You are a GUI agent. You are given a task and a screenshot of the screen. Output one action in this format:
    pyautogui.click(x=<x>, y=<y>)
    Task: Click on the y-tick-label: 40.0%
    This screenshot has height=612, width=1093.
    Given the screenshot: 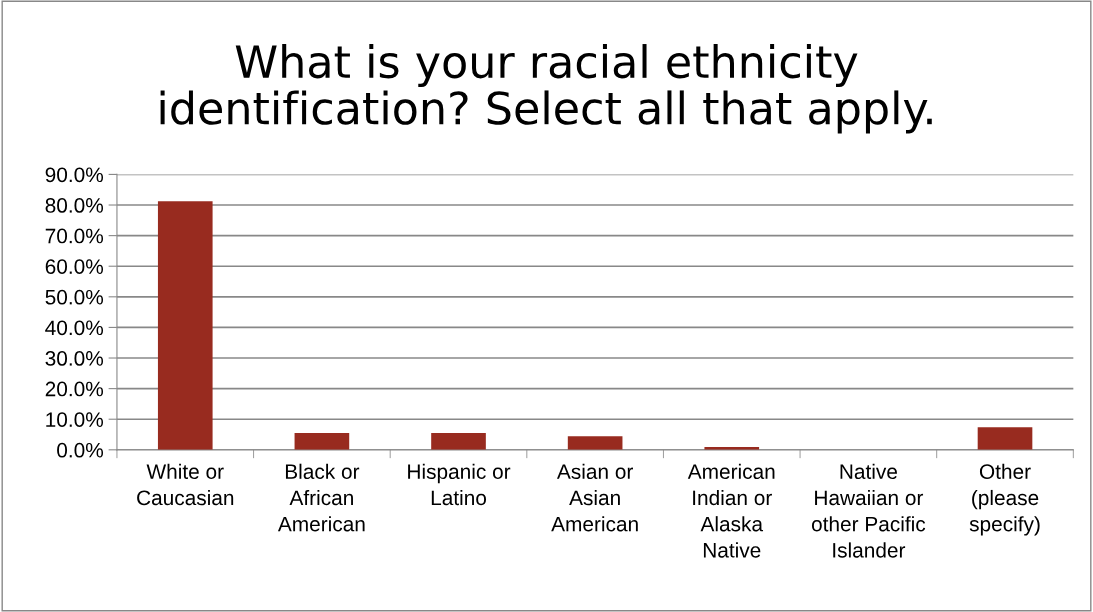 What is the action you would take?
    pyautogui.click(x=74, y=328)
    